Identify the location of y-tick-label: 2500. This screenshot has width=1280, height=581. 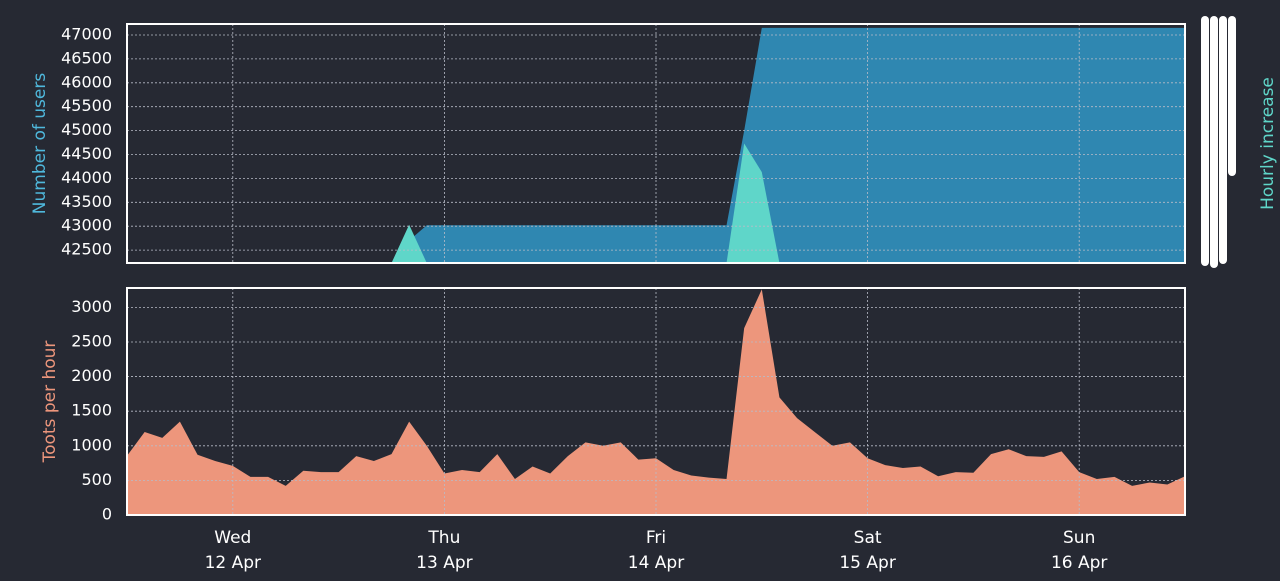
(91, 340).